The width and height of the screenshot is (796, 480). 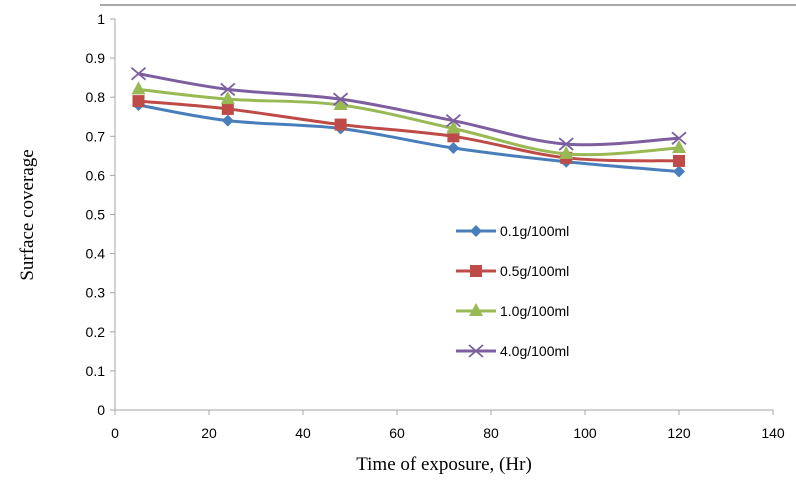 I want to click on y-tick-label: 0.1, so click(x=96, y=371).